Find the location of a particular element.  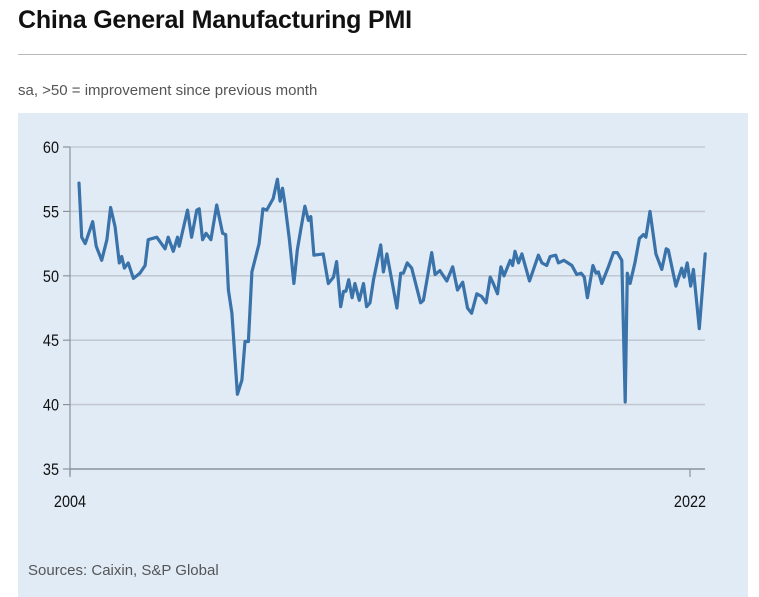

y-tick-label: 50 is located at coordinates (51, 277).